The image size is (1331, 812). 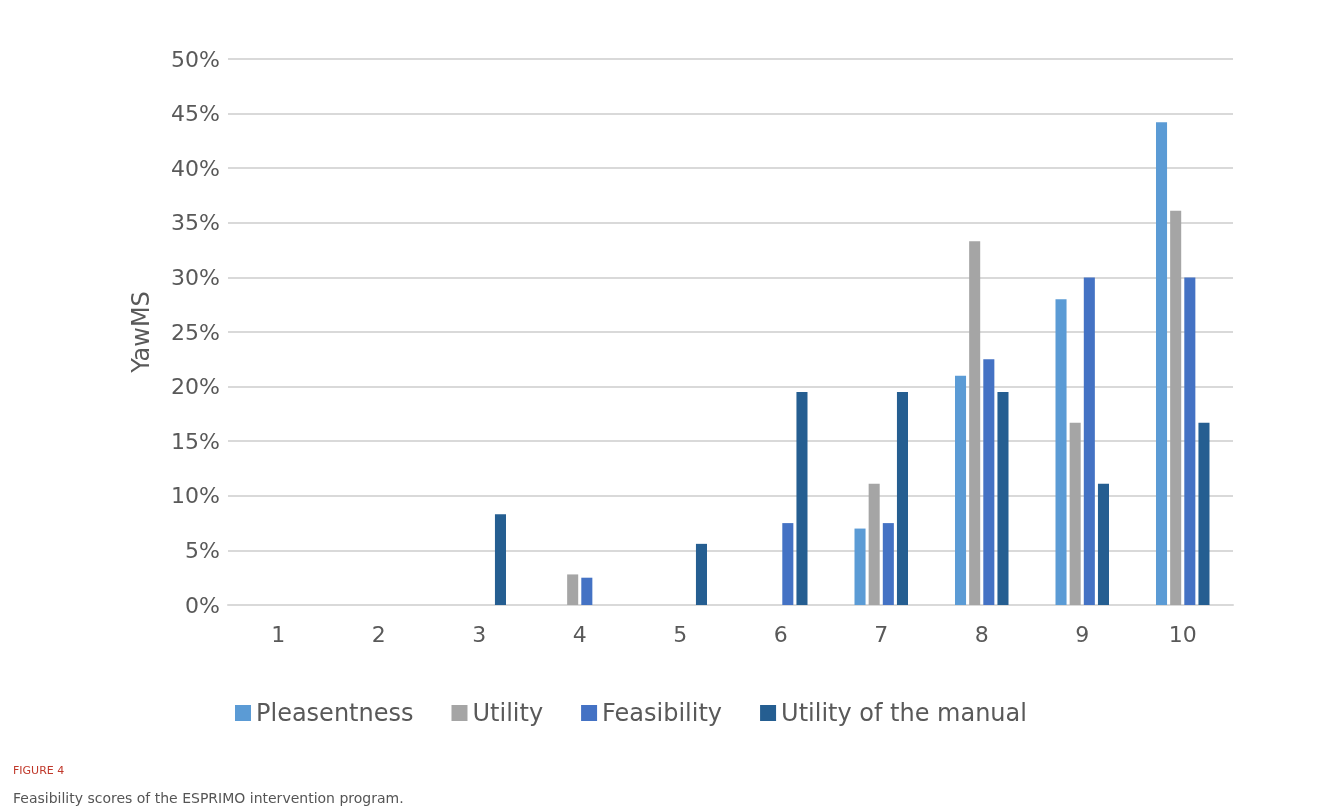 I want to click on y-tick-label: 15%, so click(x=195, y=441).